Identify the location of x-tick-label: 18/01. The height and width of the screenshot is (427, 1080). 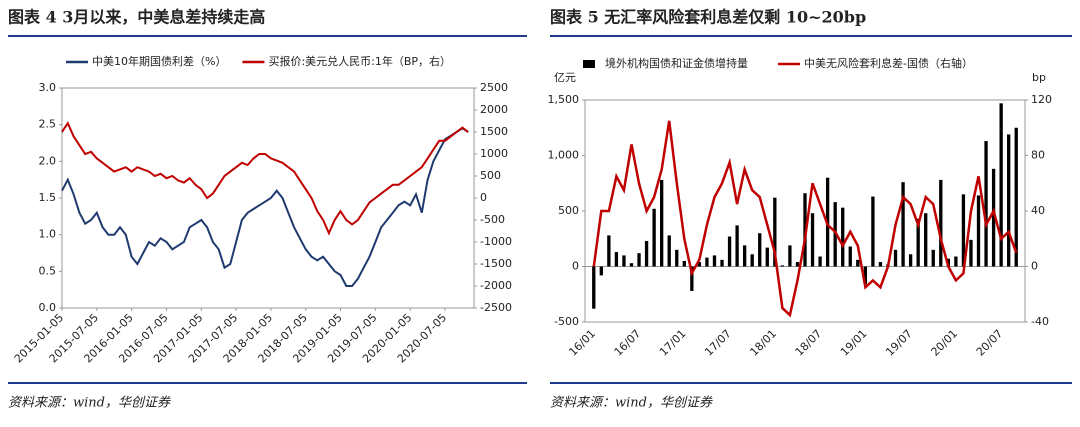
(763, 343).